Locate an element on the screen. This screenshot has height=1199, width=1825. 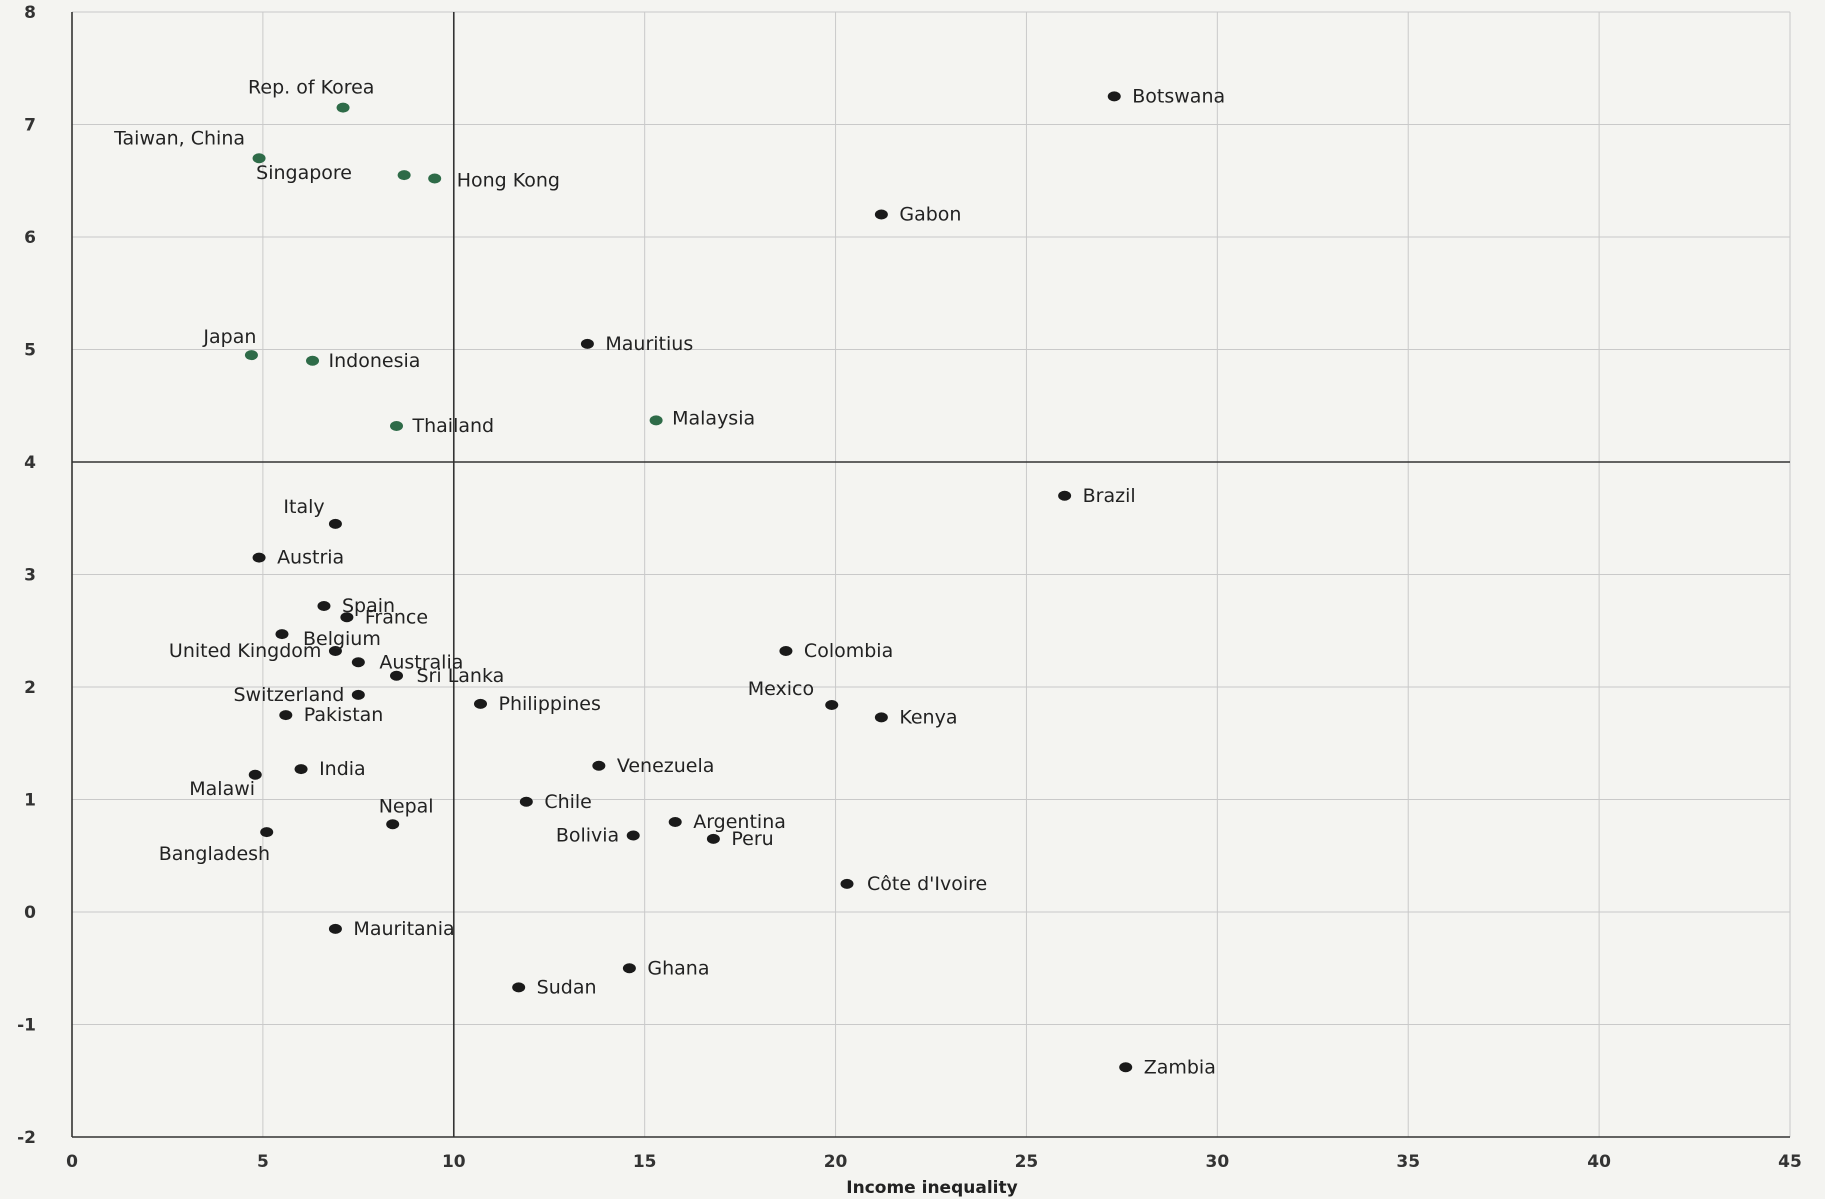
point-label: Bolivia is located at coordinates (587, 836).